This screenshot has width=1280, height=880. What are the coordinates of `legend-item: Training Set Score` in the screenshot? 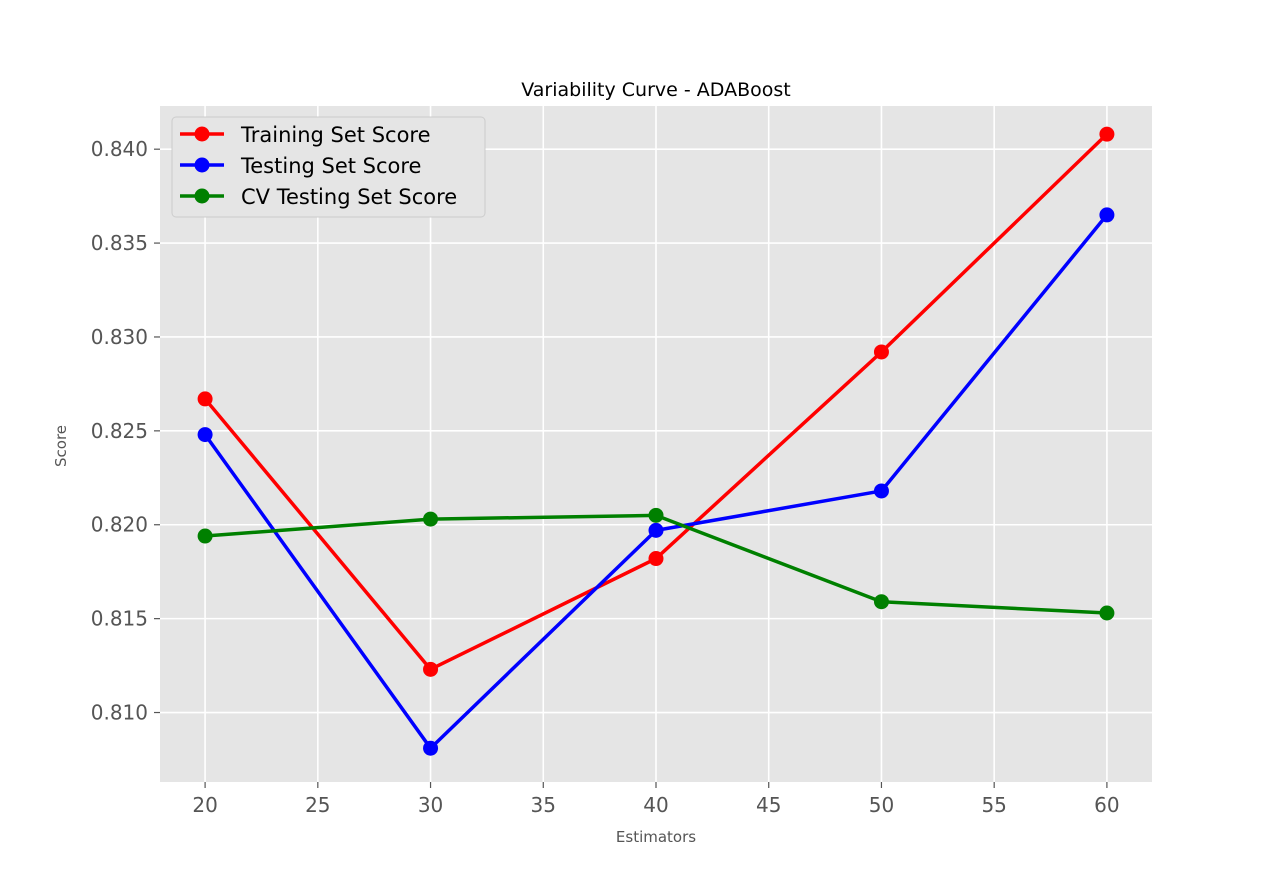 It's located at (305, 135).